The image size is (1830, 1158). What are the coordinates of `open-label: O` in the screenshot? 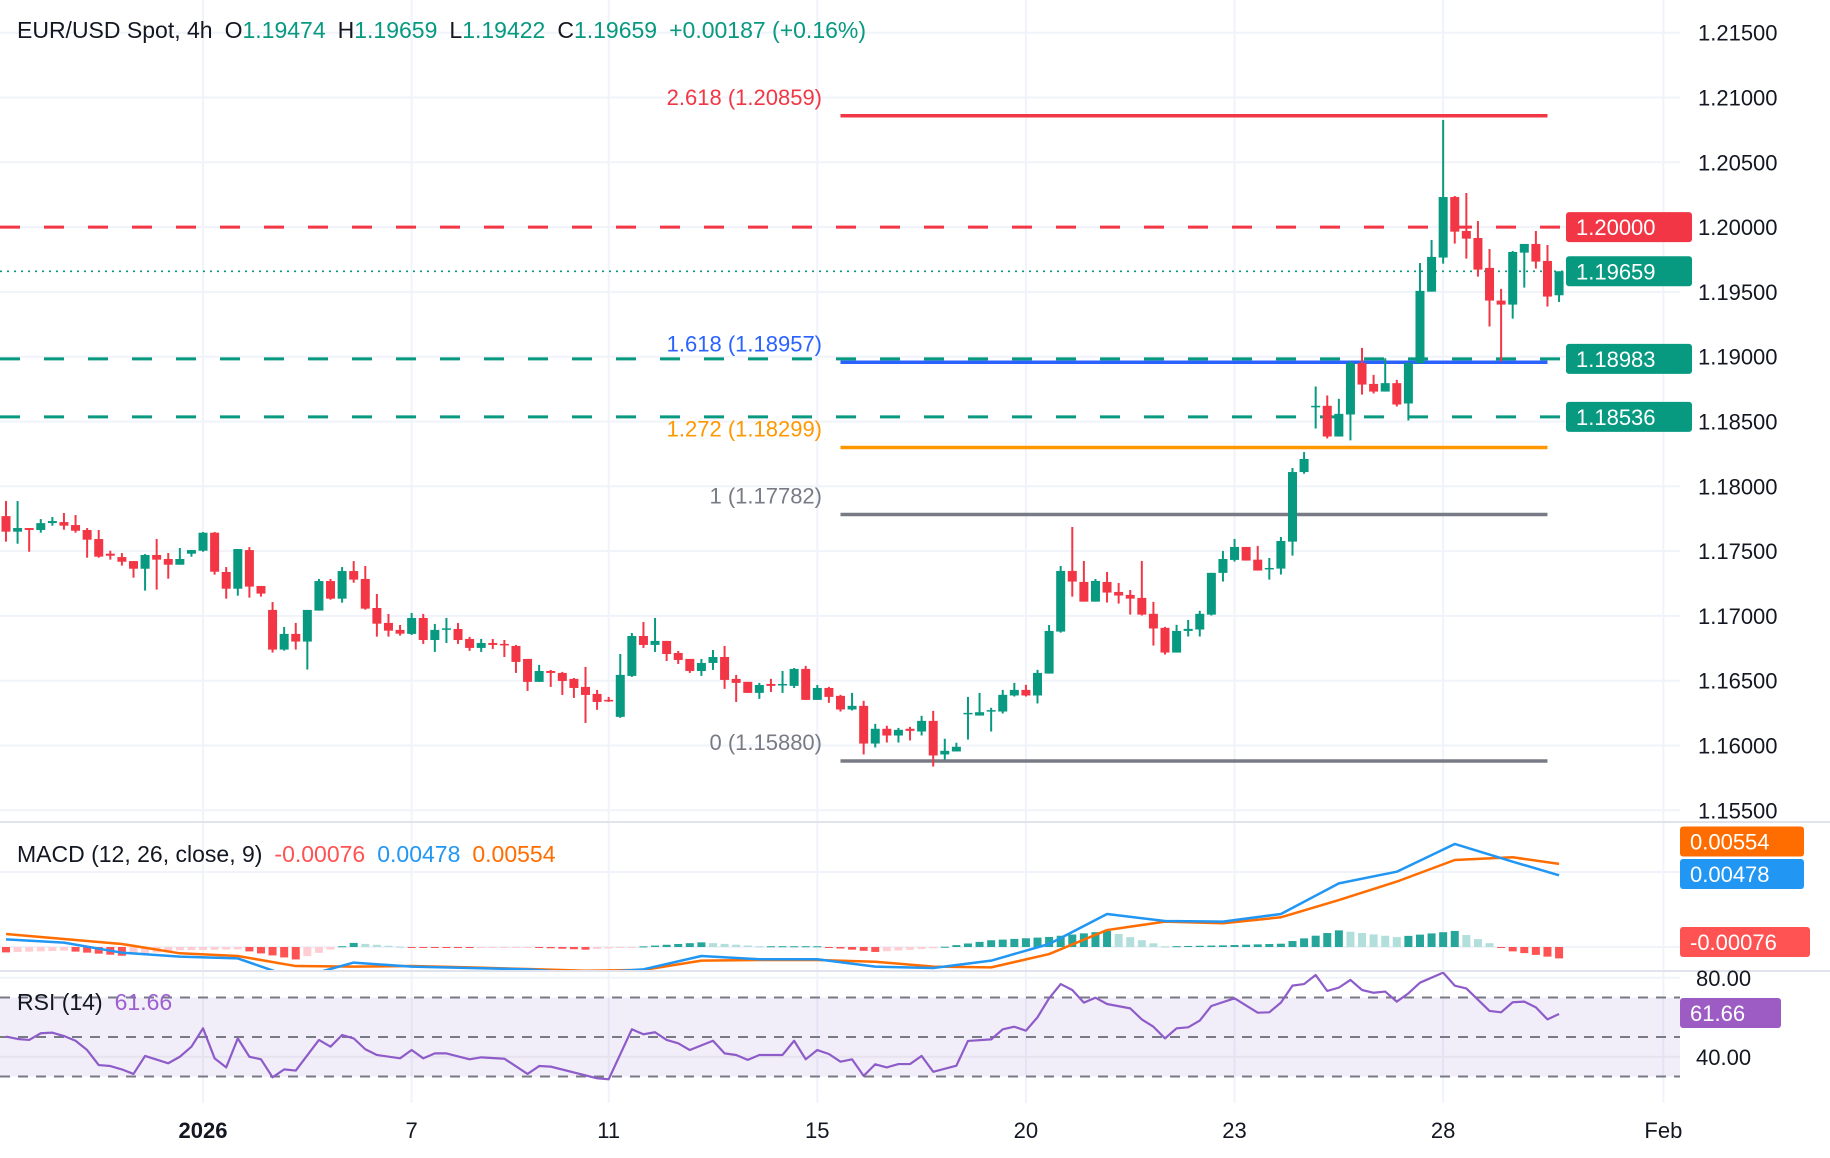 It's located at (233, 30).